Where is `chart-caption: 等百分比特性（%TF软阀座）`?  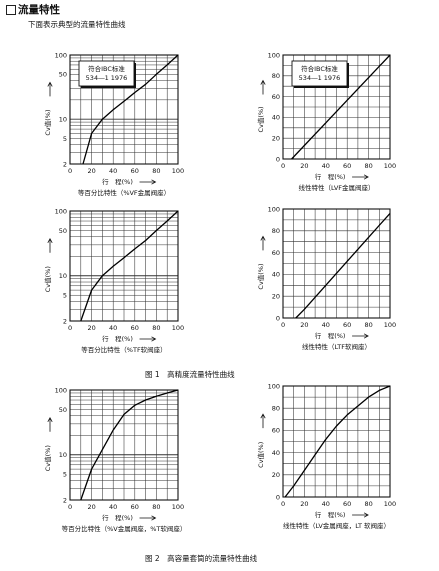
chart-caption: 等百分比特性（%TF软阀座） is located at coordinates (123, 349).